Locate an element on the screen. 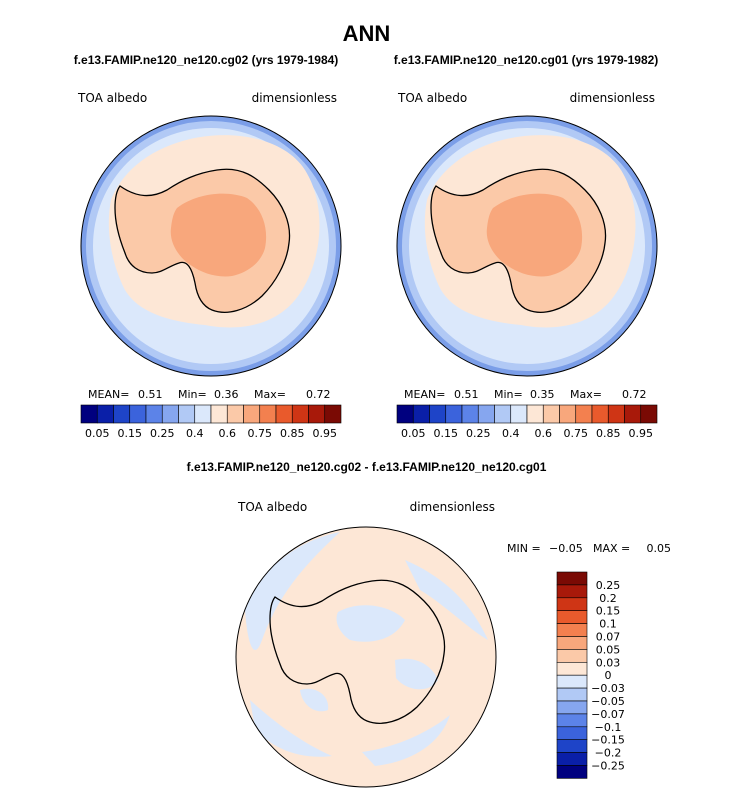 The height and width of the screenshot is (788, 733). panel-cg02-units-label: dimensionless is located at coordinates (294, 98).